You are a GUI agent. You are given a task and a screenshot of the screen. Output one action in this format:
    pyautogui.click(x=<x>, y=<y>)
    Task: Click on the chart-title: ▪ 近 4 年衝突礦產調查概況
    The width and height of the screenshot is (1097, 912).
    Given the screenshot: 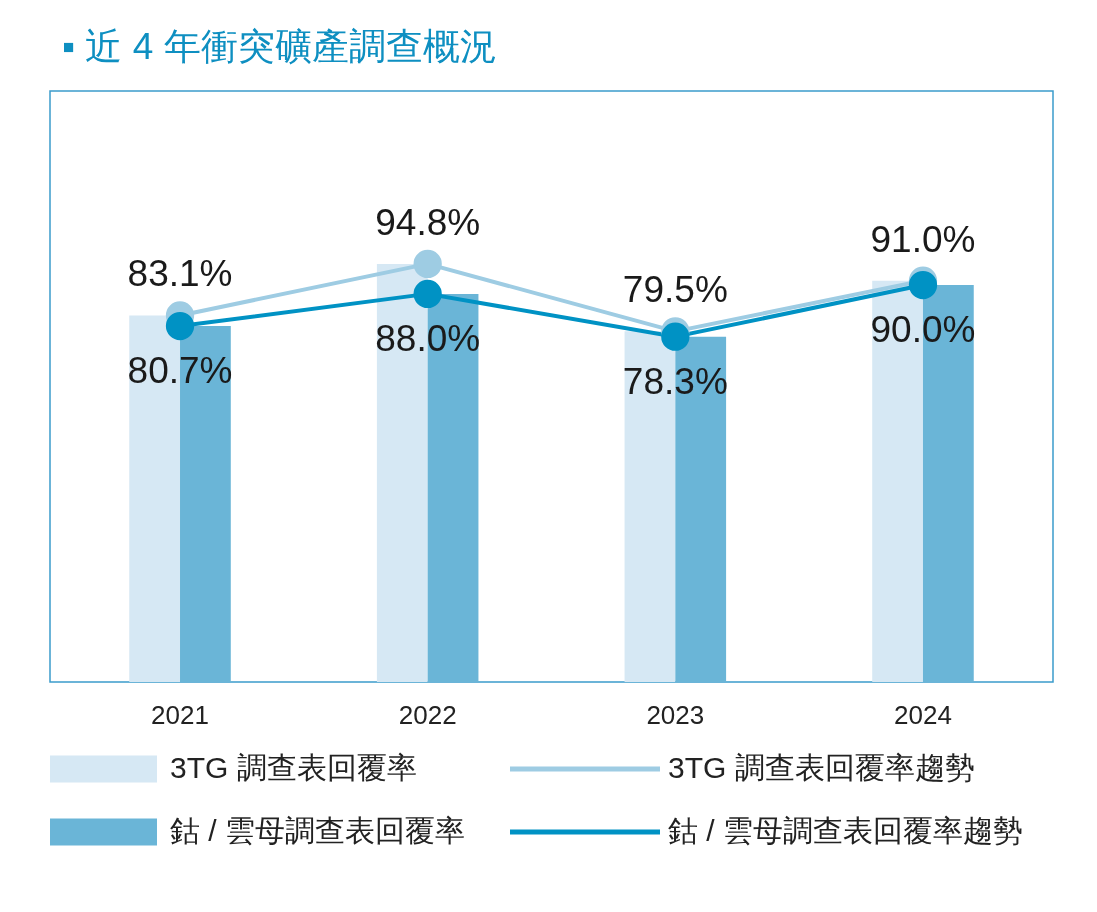 What is the action you would take?
    pyautogui.click(x=279, y=46)
    